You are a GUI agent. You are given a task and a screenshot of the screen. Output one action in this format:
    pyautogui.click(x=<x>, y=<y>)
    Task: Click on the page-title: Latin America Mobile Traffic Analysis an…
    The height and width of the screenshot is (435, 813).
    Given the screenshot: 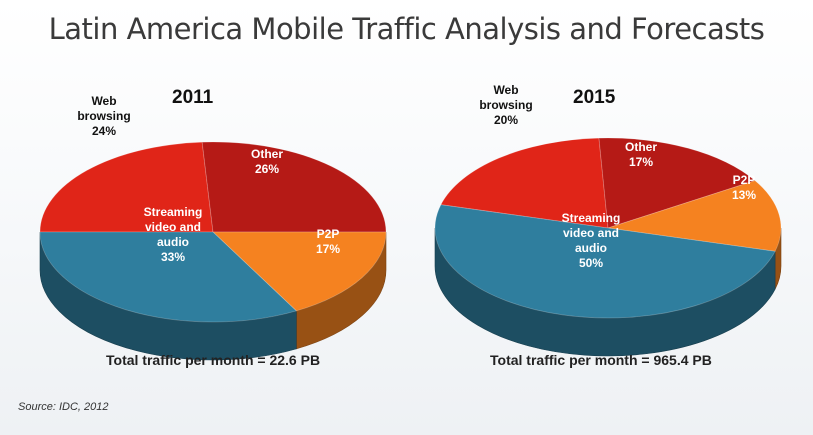 What is the action you would take?
    pyautogui.click(x=406, y=29)
    